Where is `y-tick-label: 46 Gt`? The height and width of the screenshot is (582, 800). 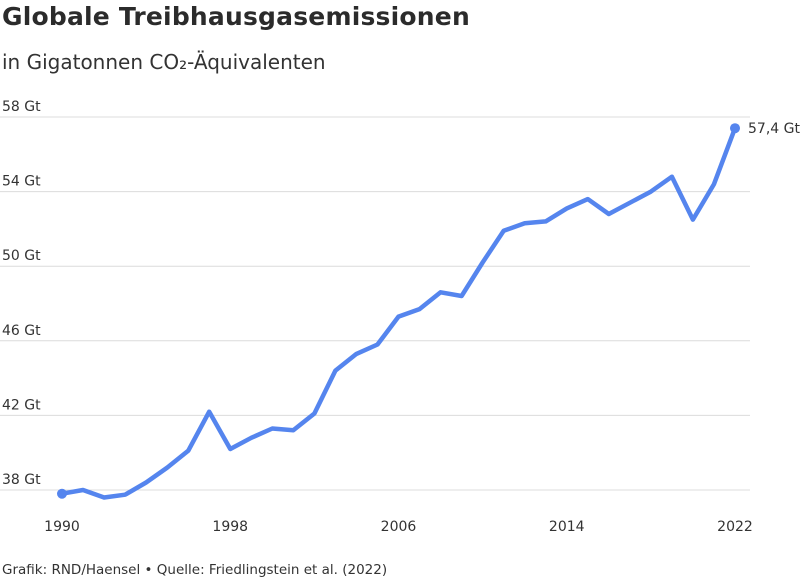 y-tick-label: 46 Gt is located at coordinates (21, 331).